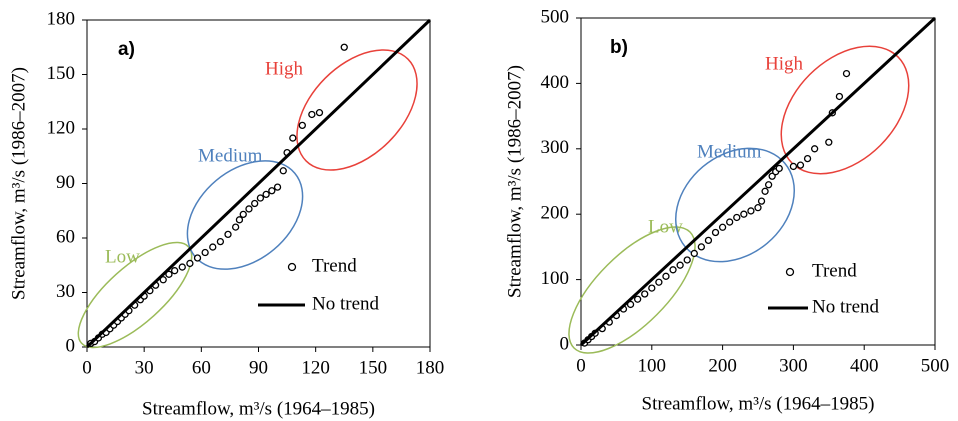  What do you see at coordinates (315, 367) in the screenshot?
I see `x-tick-label: 120` at bounding box center [315, 367].